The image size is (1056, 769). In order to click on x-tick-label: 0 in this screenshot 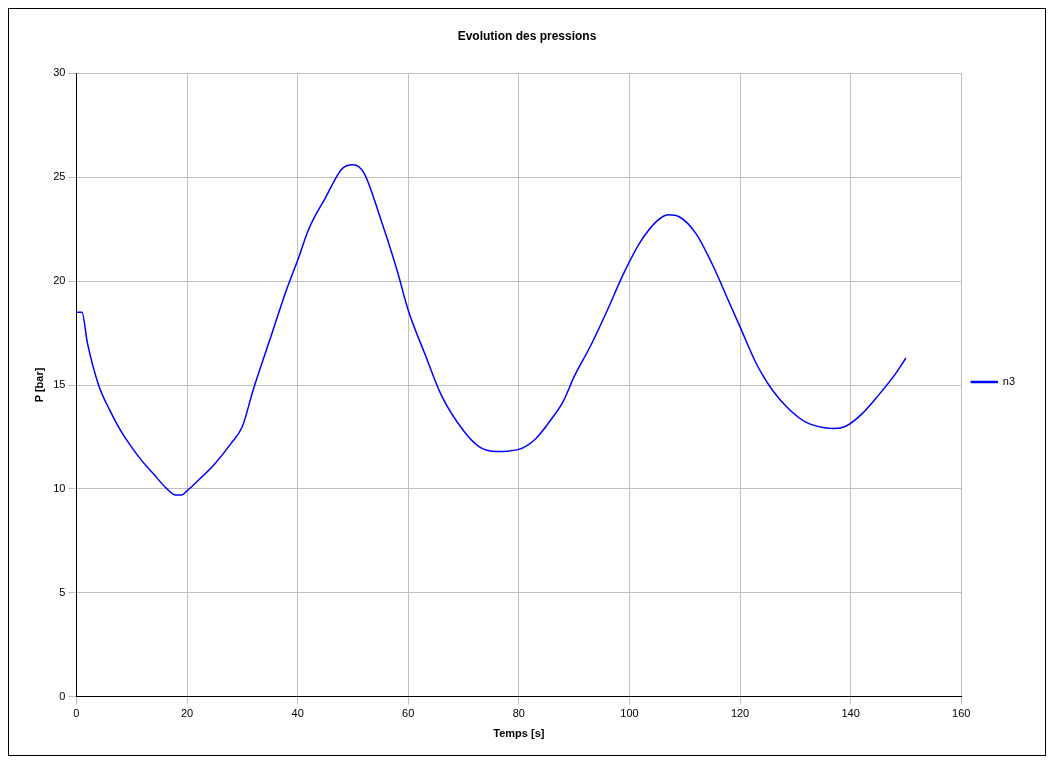, I will do `click(76, 713)`.